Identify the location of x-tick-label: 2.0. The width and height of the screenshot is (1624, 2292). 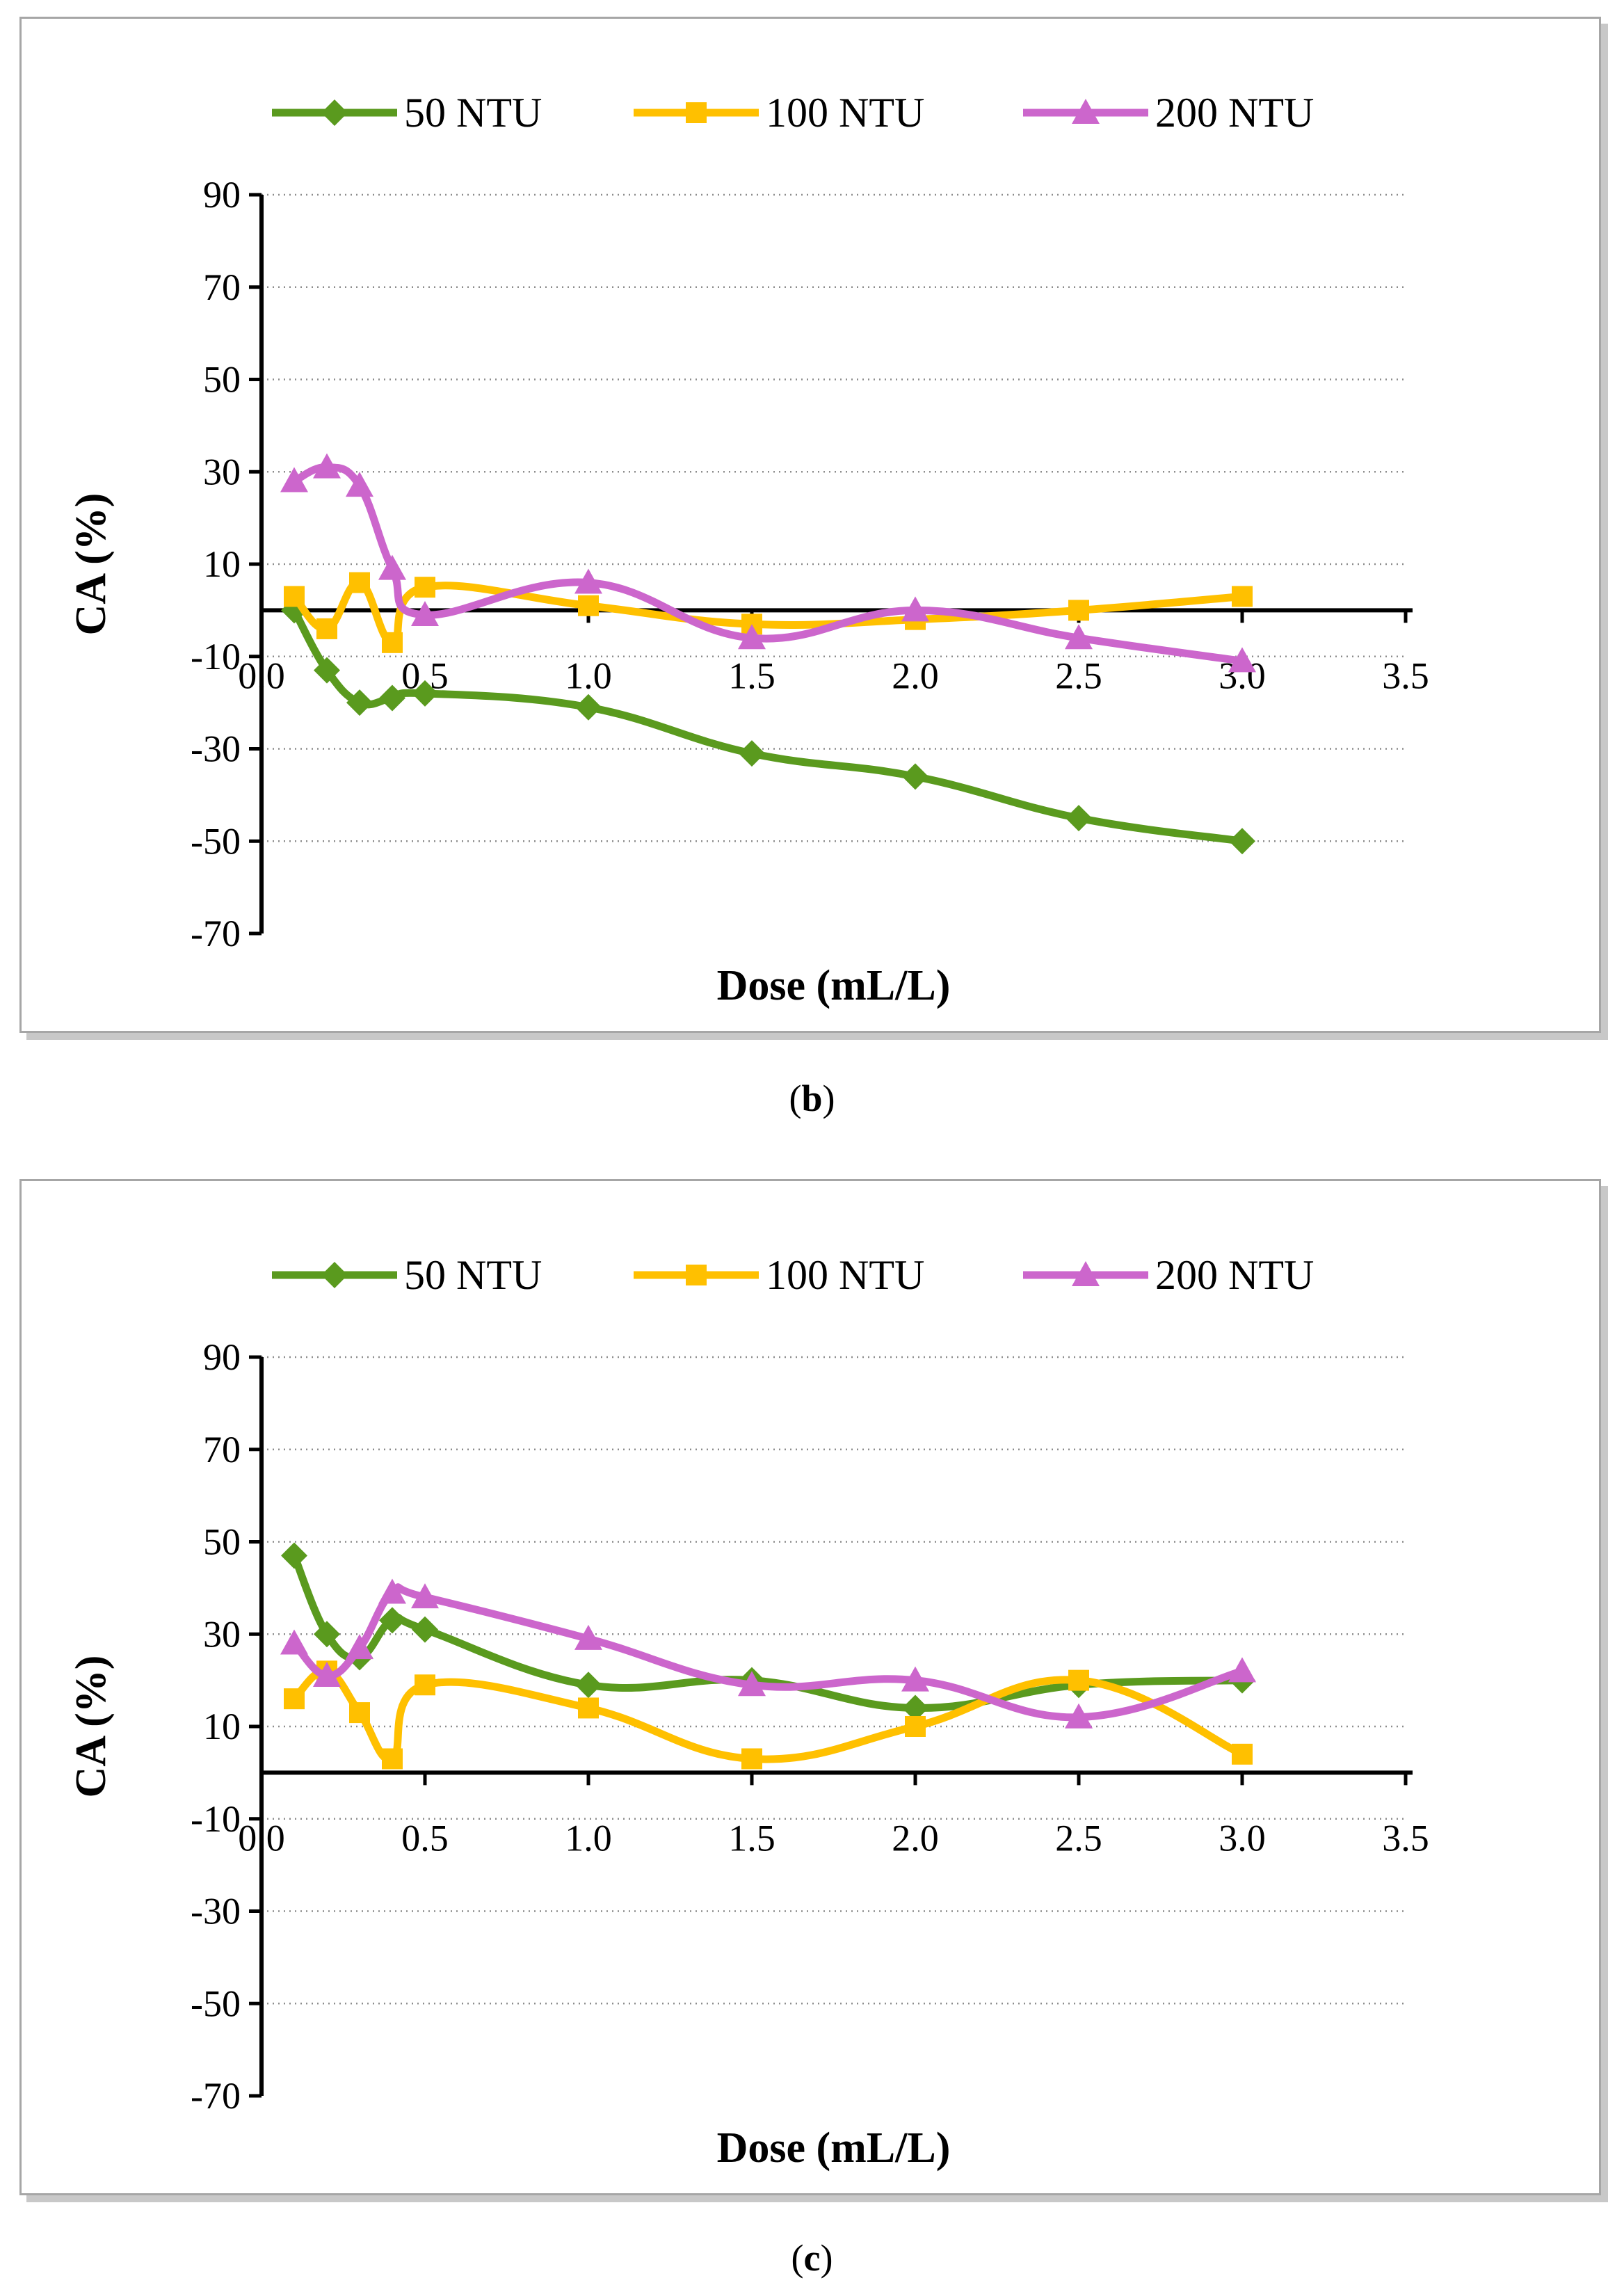
(916, 675).